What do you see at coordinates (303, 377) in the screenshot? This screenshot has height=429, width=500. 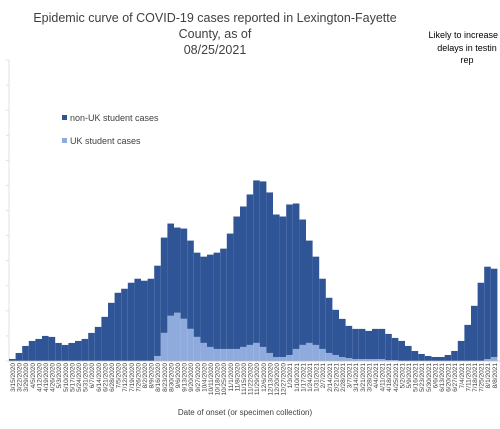 I see `x-tick-label: 1/17/2021` at bounding box center [303, 377].